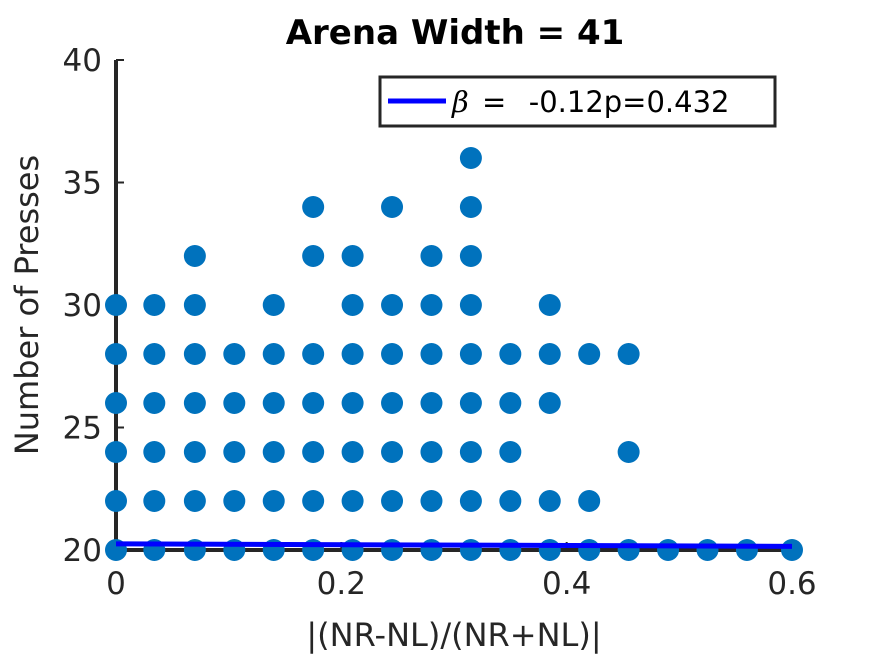  I want to click on legend: β = -0.12p=0.432, so click(577, 101).